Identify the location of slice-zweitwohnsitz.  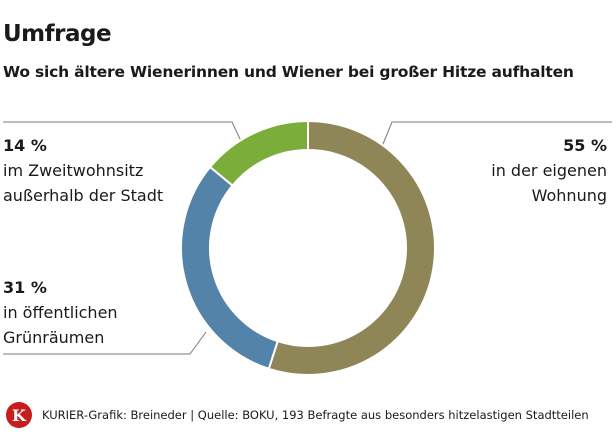
(258, 153).